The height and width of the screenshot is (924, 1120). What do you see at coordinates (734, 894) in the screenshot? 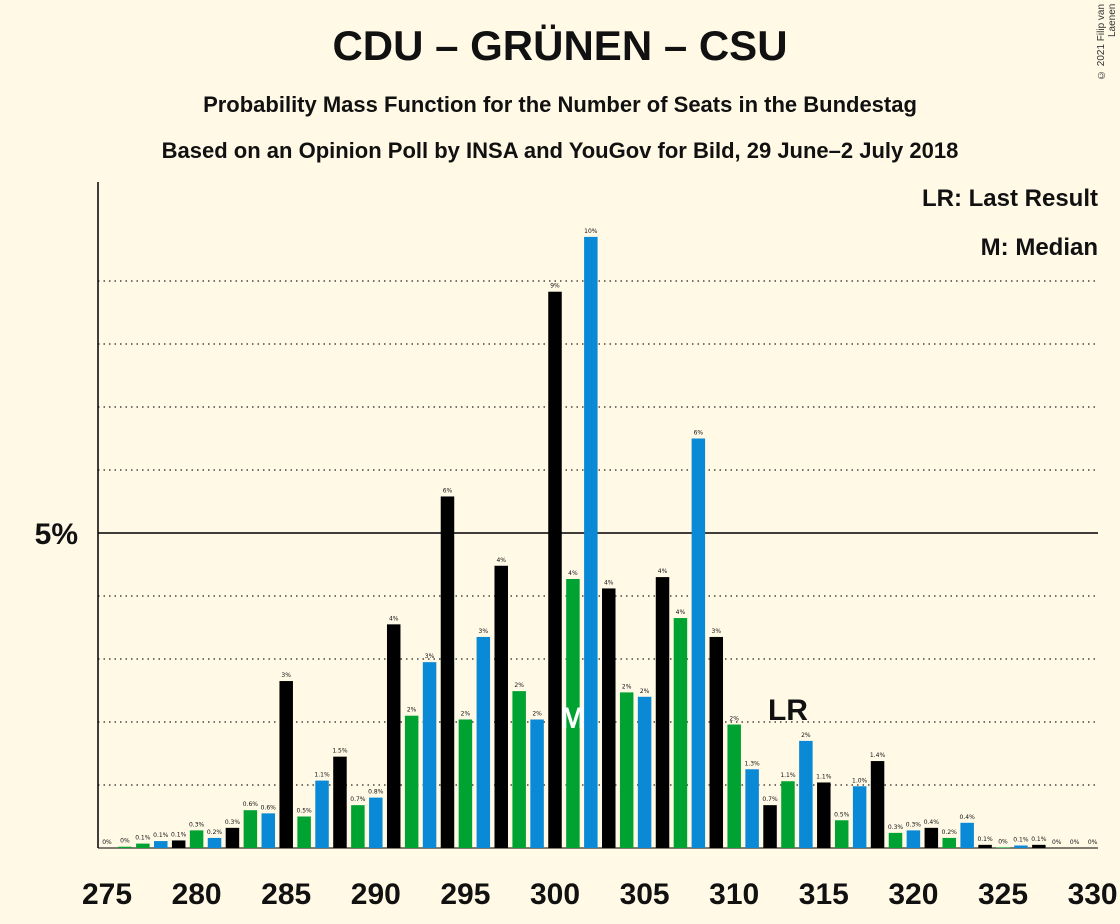
I see `x-tick-label: 310` at bounding box center [734, 894].